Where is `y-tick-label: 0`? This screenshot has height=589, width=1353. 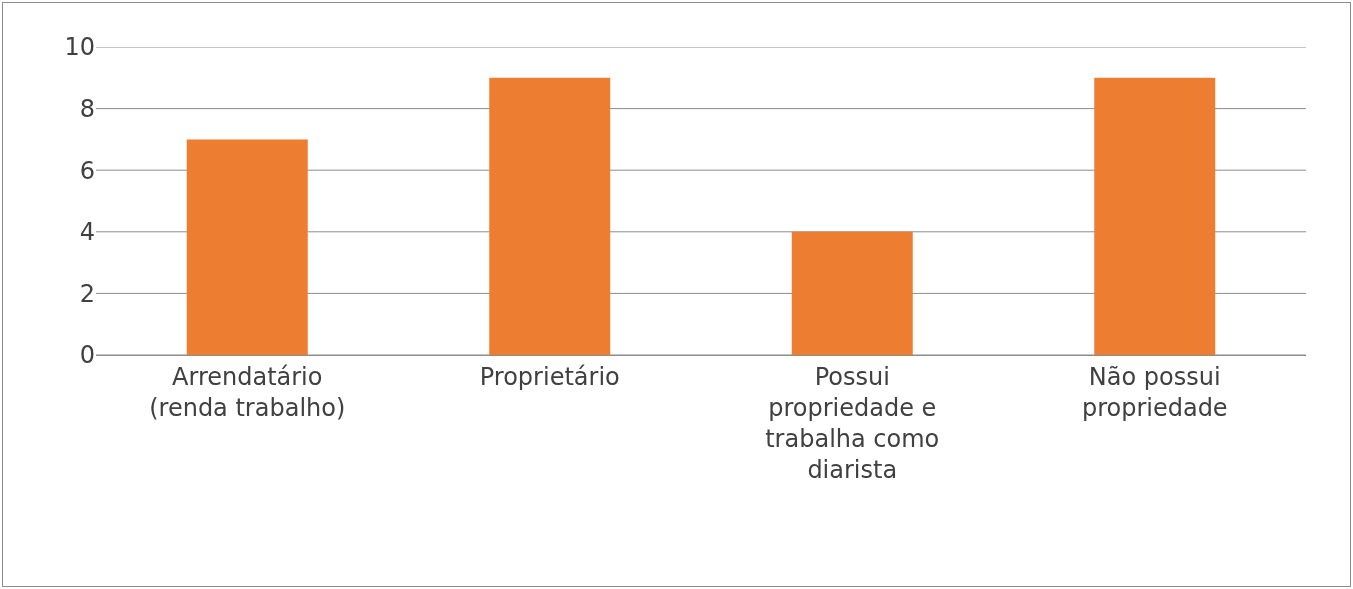 y-tick-label: 0 is located at coordinates (87, 355).